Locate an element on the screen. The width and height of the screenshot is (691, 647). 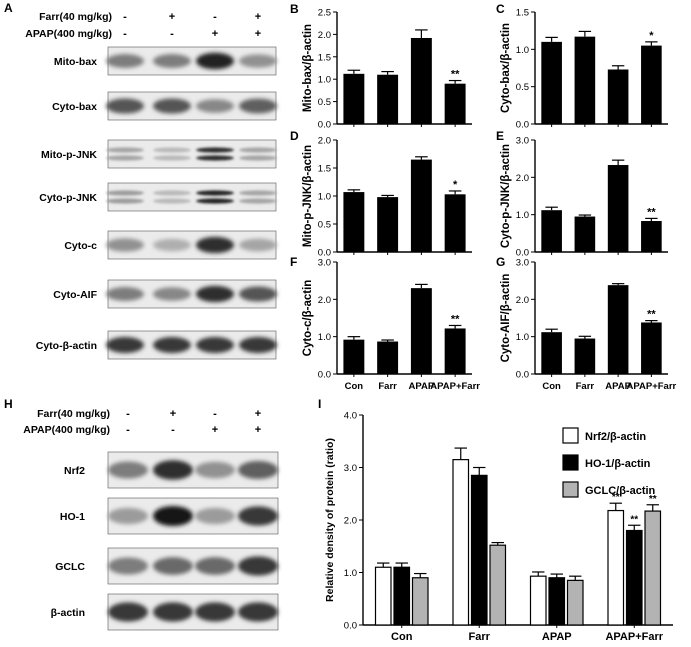
blot-label: Cyto-bax is located at coordinates (74, 107).